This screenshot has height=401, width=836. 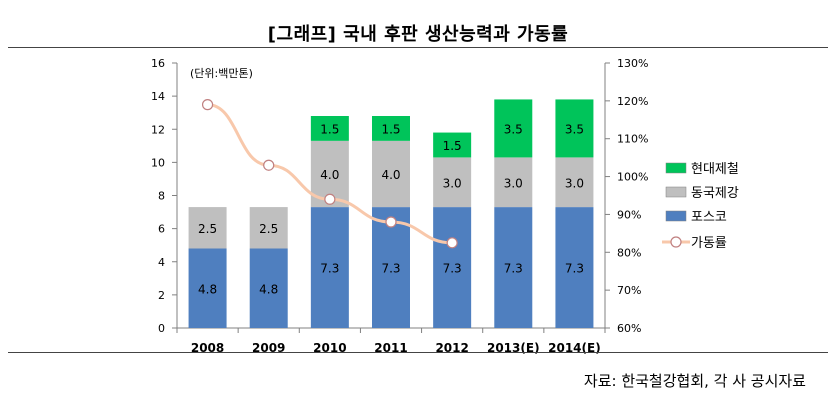 I want to click on left-axis-tick-label: 2, so click(x=161, y=295).